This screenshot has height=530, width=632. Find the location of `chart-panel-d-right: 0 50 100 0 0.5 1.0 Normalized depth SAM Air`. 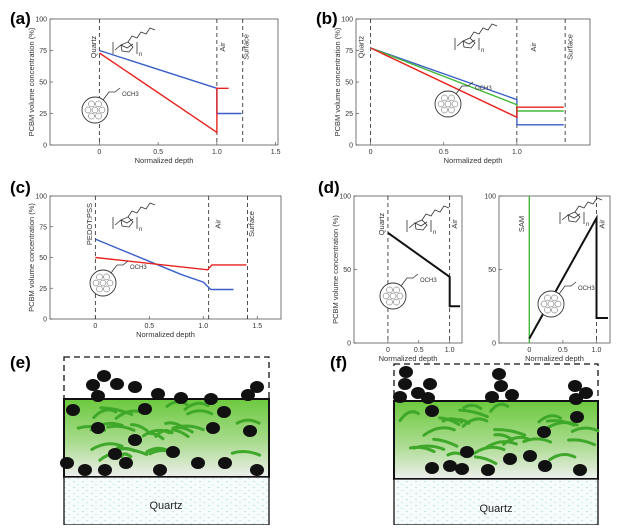

chart-panel-d-right: 0 50 100 0 0.5 1.0 Normalized depth SAM Air is located at coordinates (547, 278).